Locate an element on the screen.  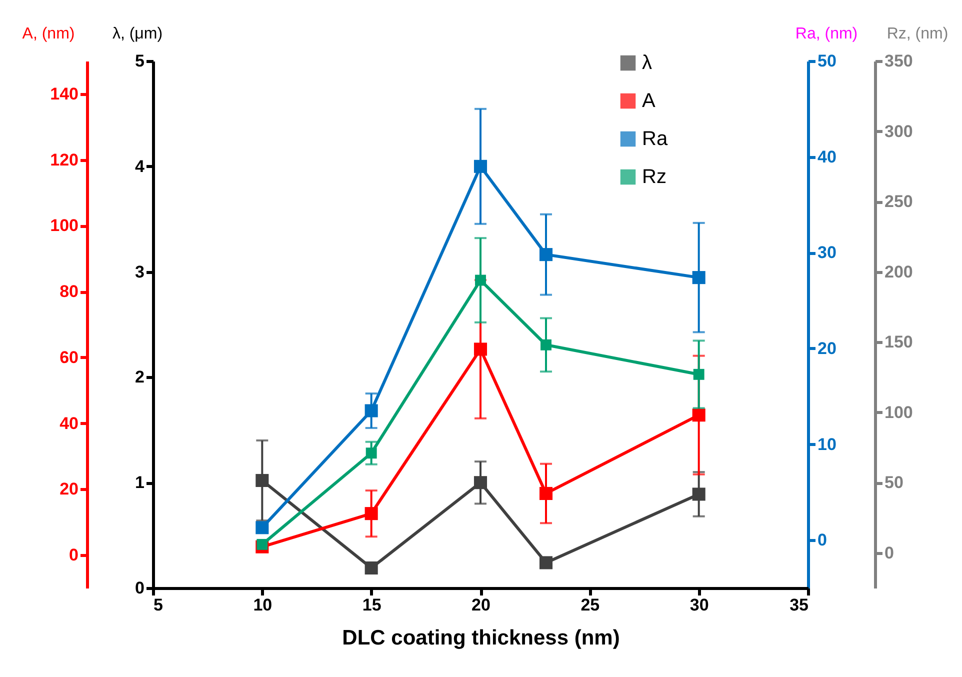
y-tick-label: 2 is located at coordinates (139, 377).